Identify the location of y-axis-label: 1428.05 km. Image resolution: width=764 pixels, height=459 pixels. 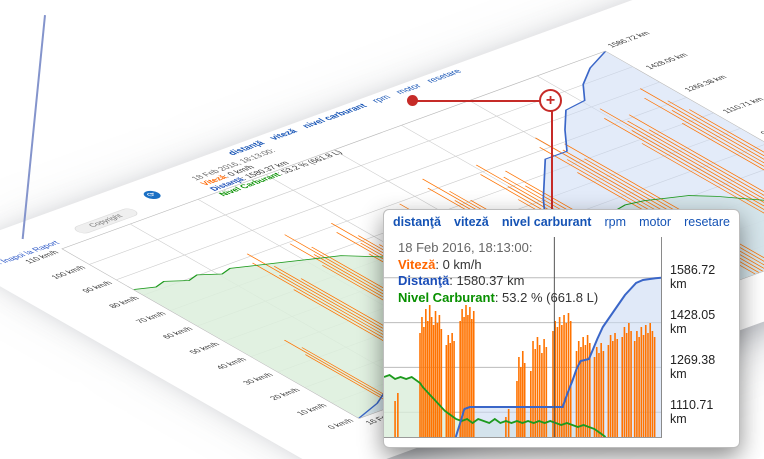
(693, 322).